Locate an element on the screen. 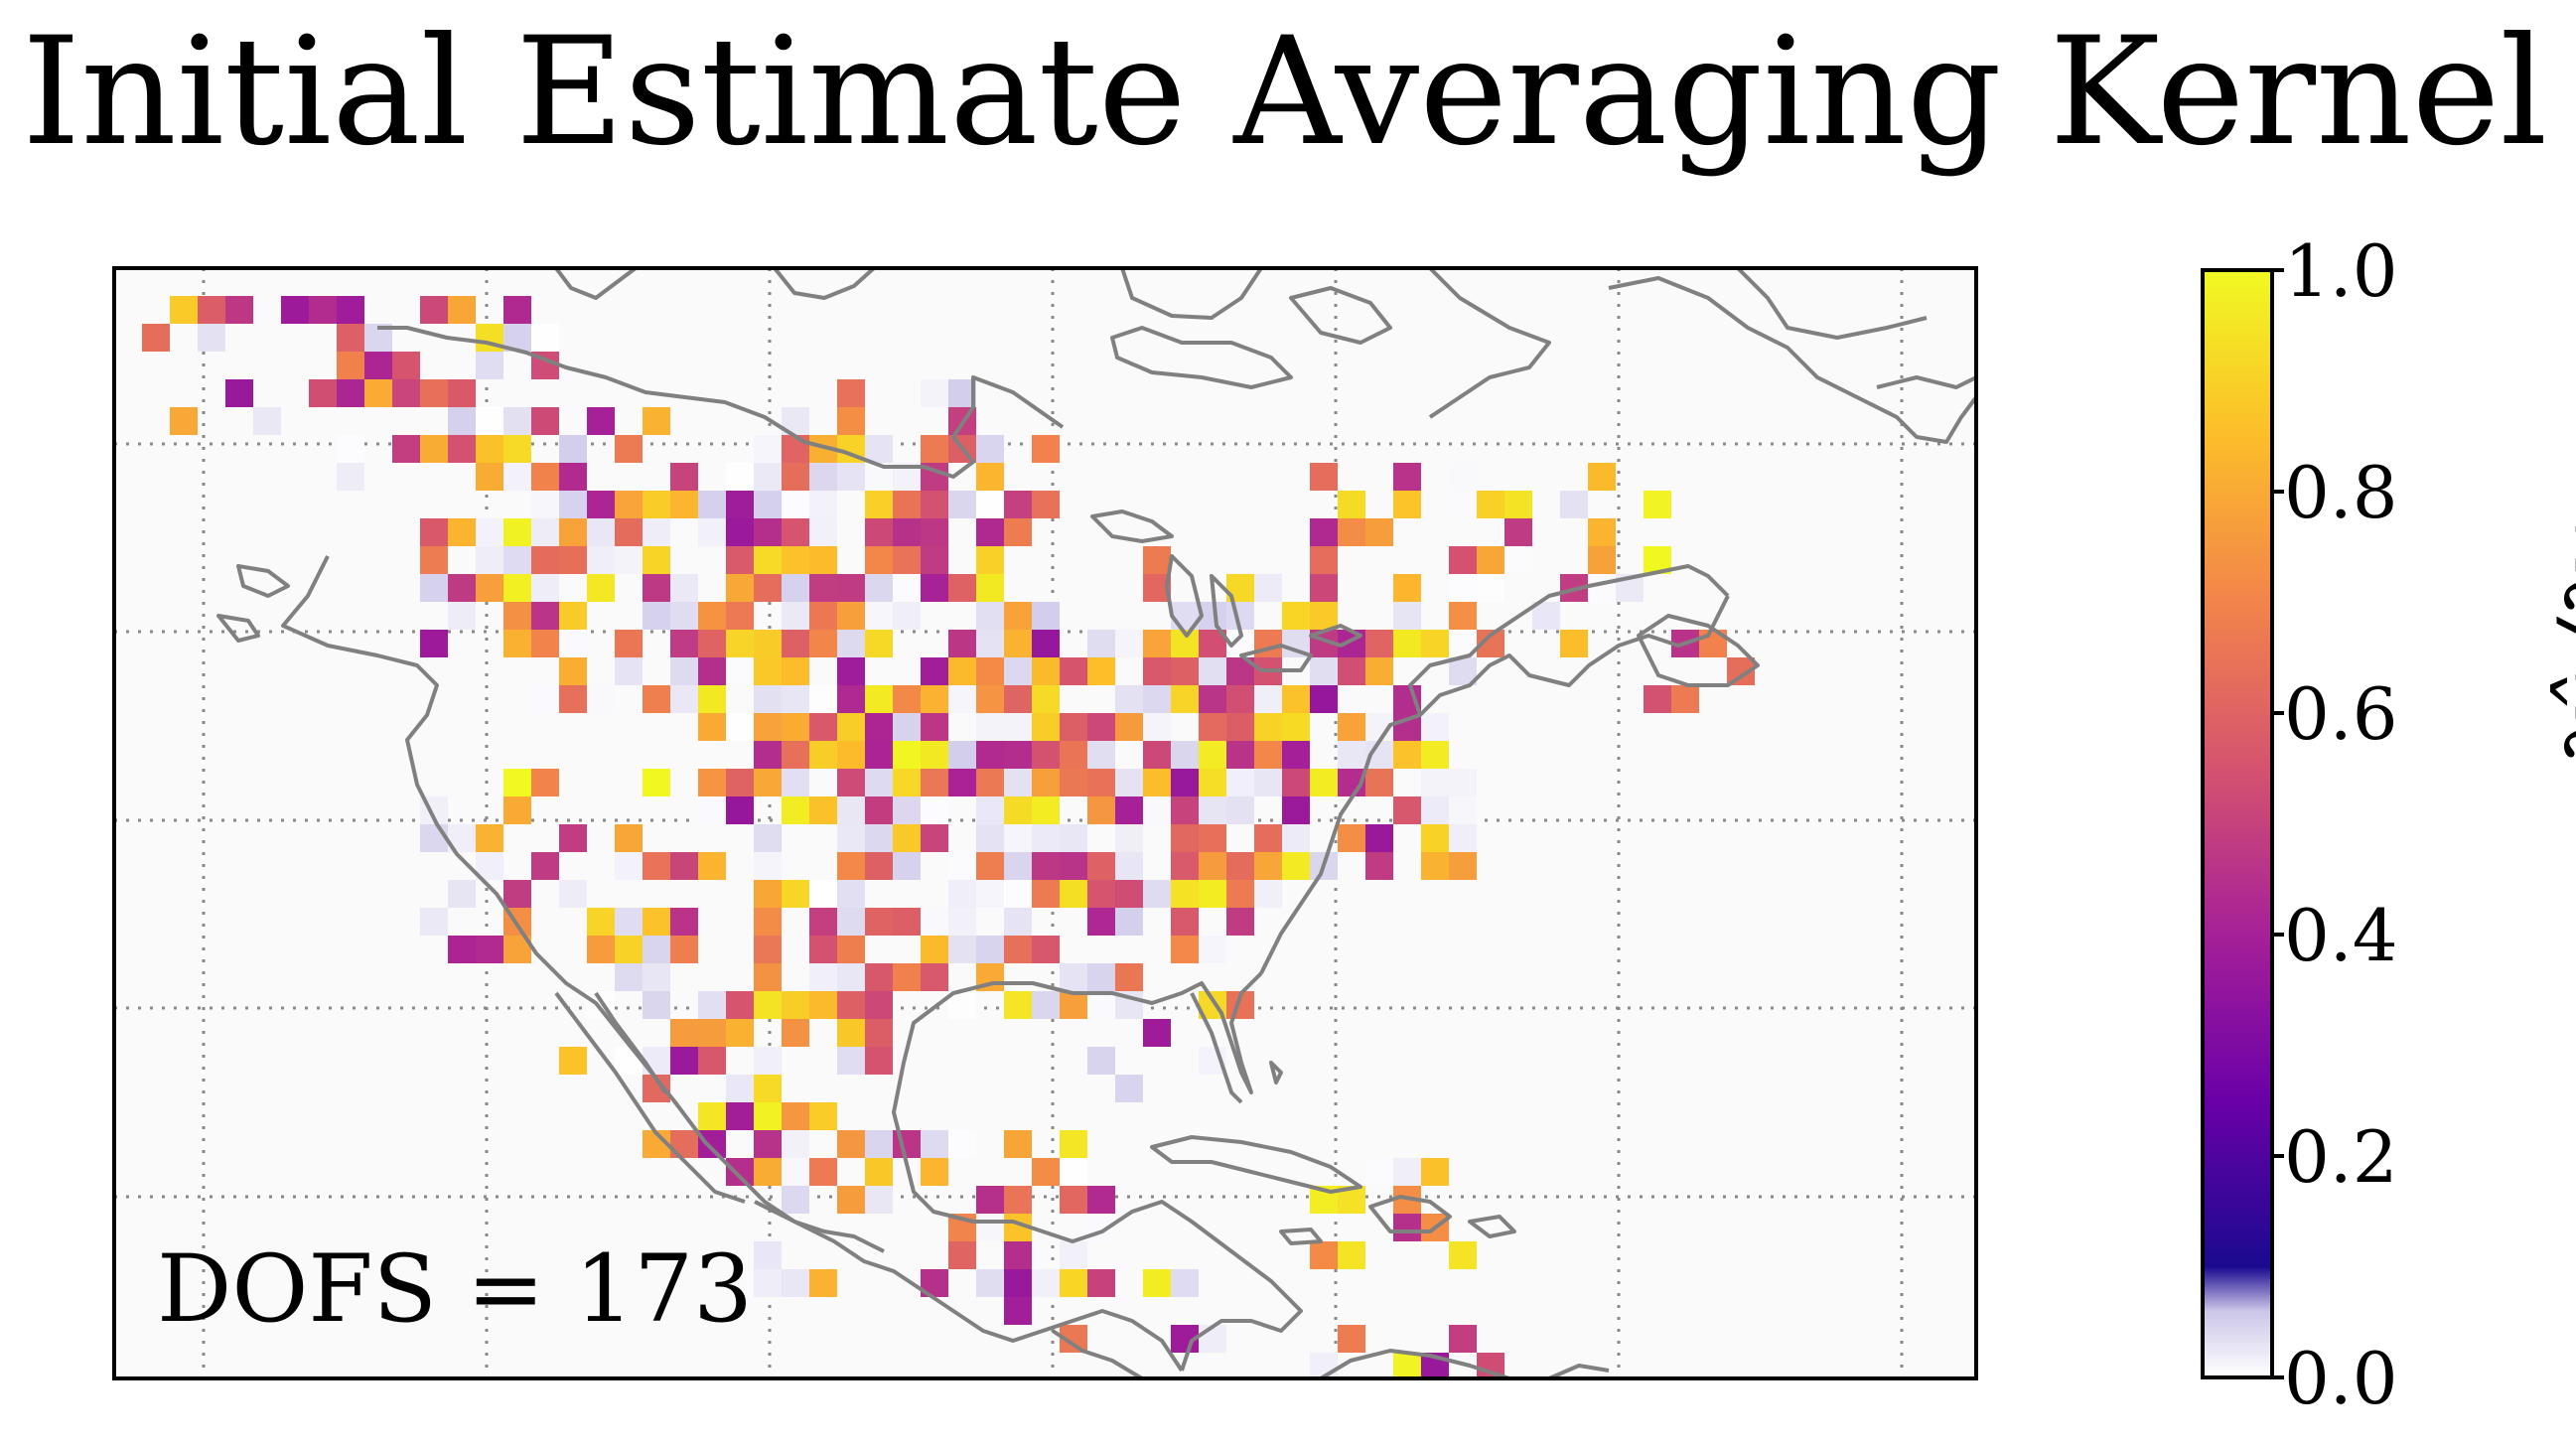 The width and height of the screenshot is (2576, 1446). colorbar-label: ∂x̂ᵢ/∂xᵢ is located at coordinates (2557, 639).